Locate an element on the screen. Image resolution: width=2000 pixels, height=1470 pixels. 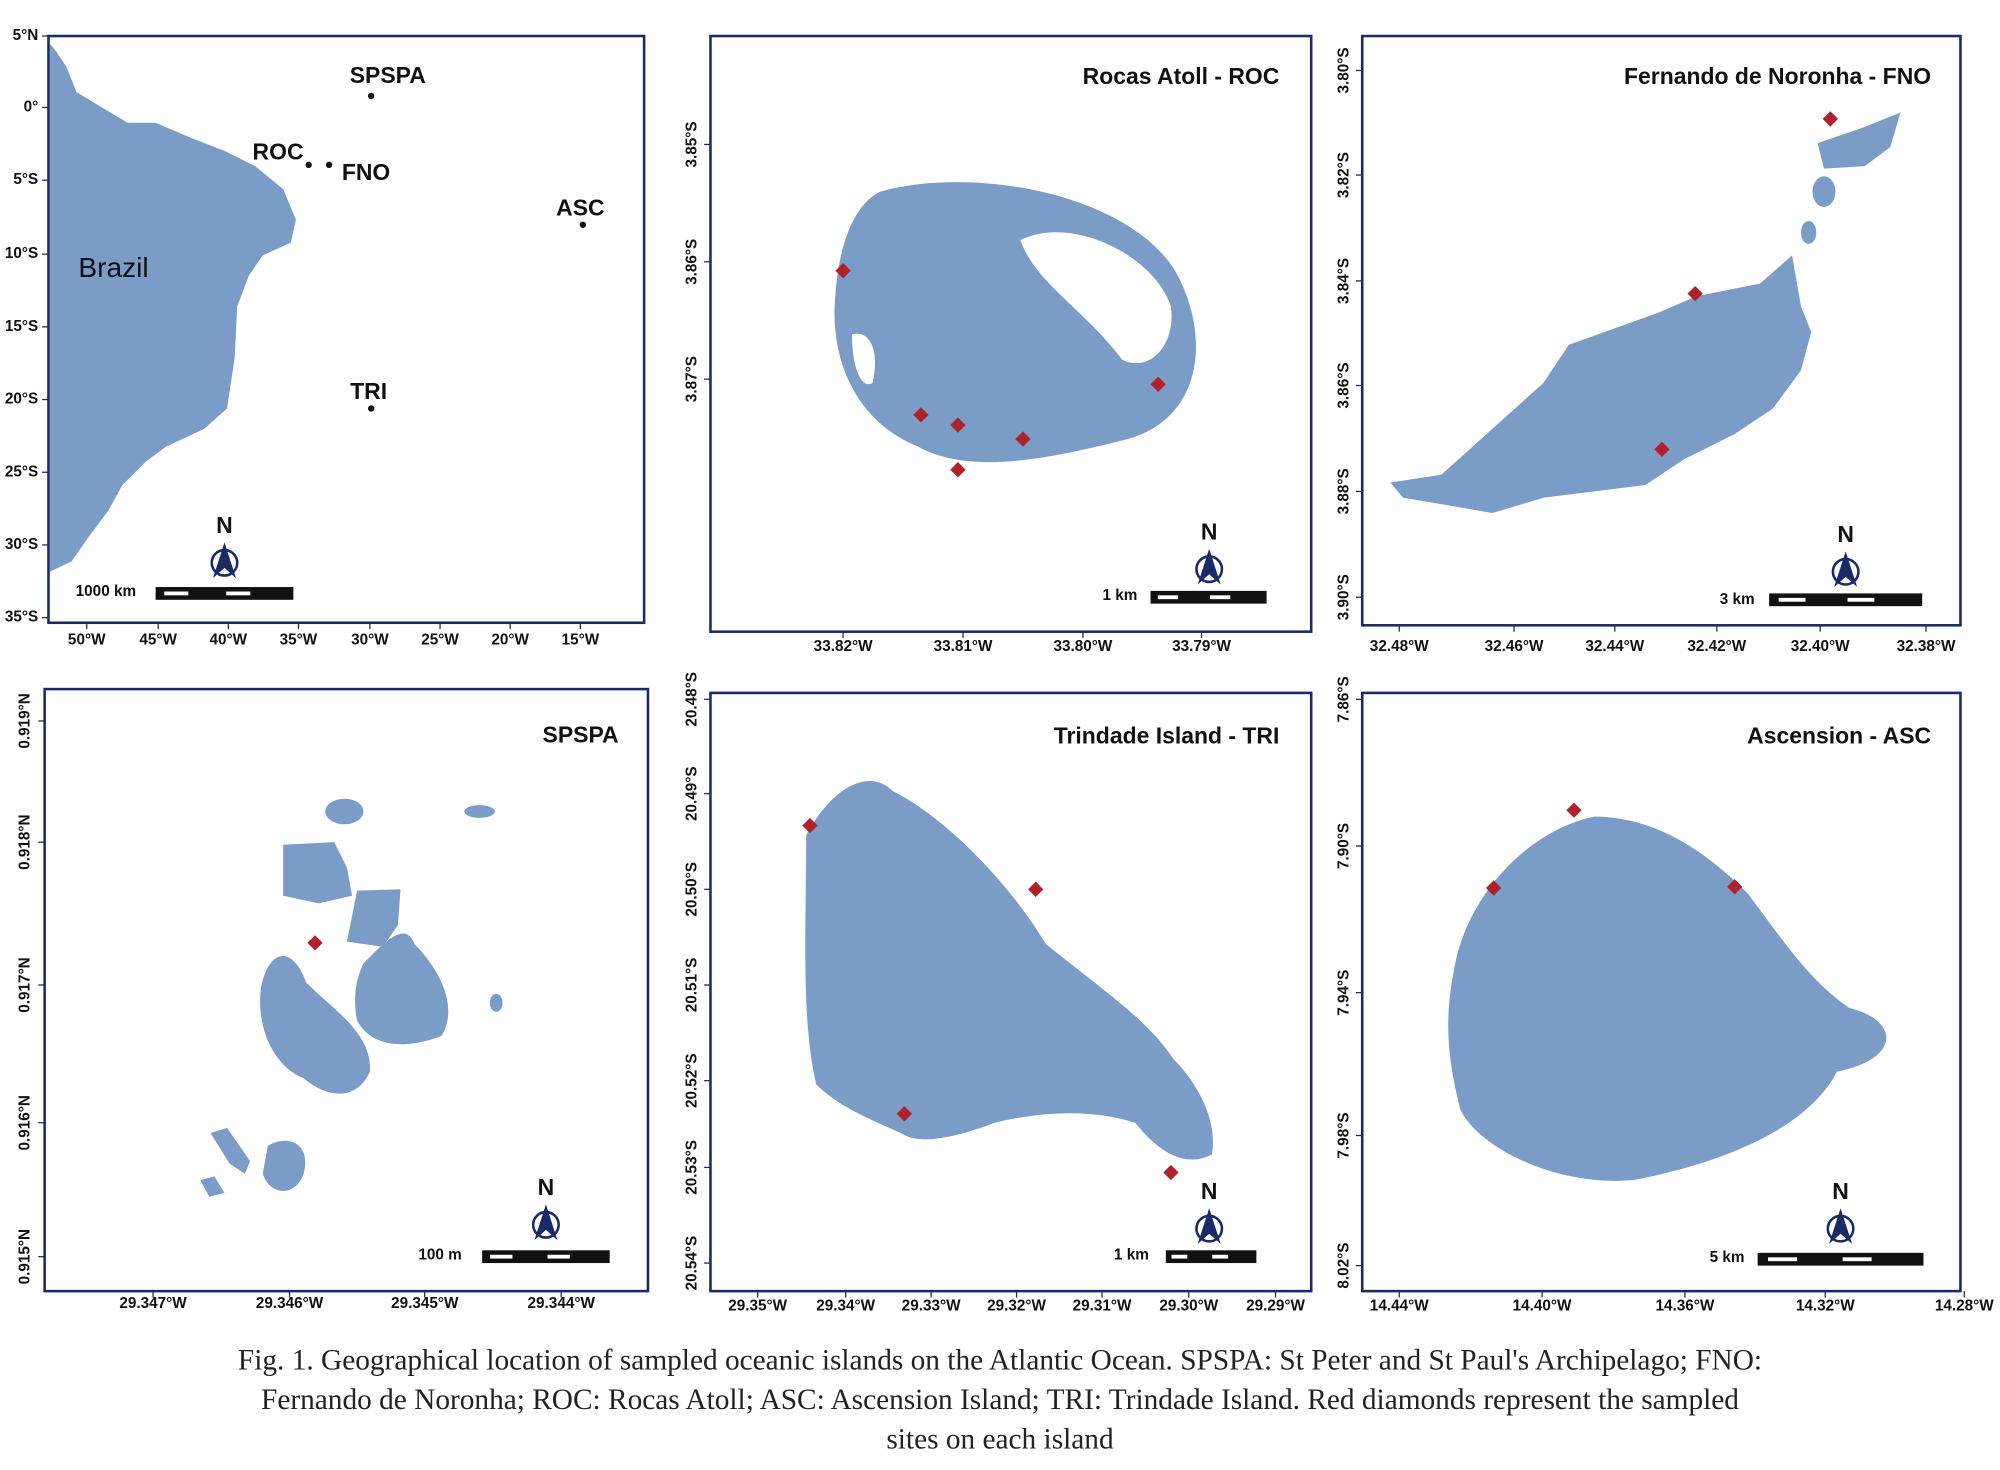
y-tick-label: 20.53°S is located at coordinates (692, 1167).